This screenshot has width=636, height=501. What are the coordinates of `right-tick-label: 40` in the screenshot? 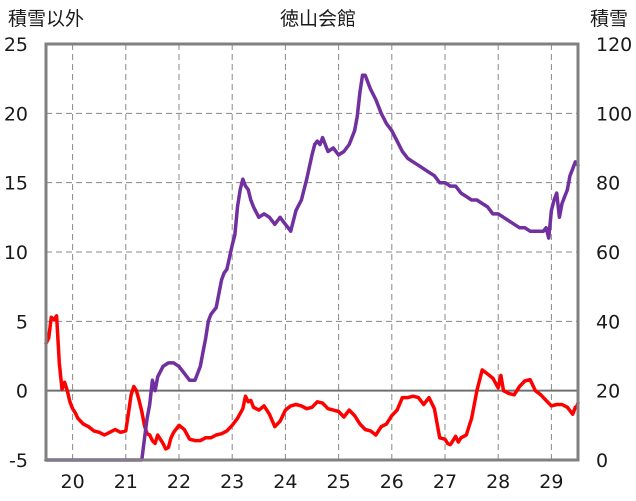 It's located at (608, 322).